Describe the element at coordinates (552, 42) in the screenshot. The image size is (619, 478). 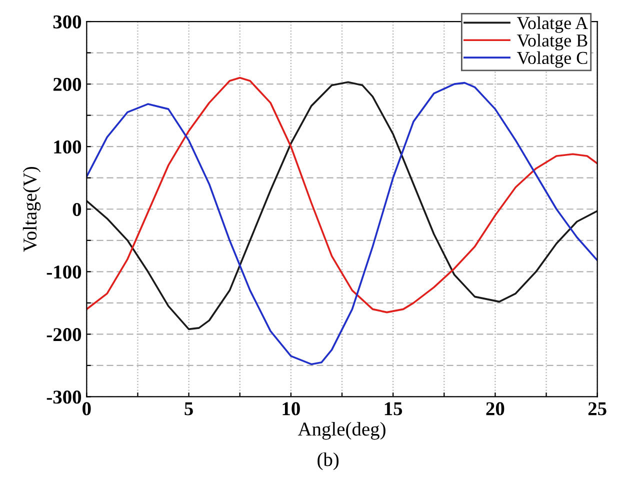
I see `legend-label: Volatge B` at that location.